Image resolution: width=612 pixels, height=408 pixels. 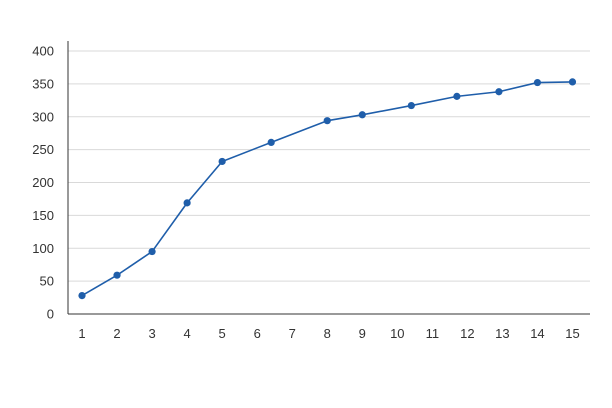 What do you see at coordinates (43, 215) in the screenshot?
I see `y-tick-label-150: 150` at bounding box center [43, 215].